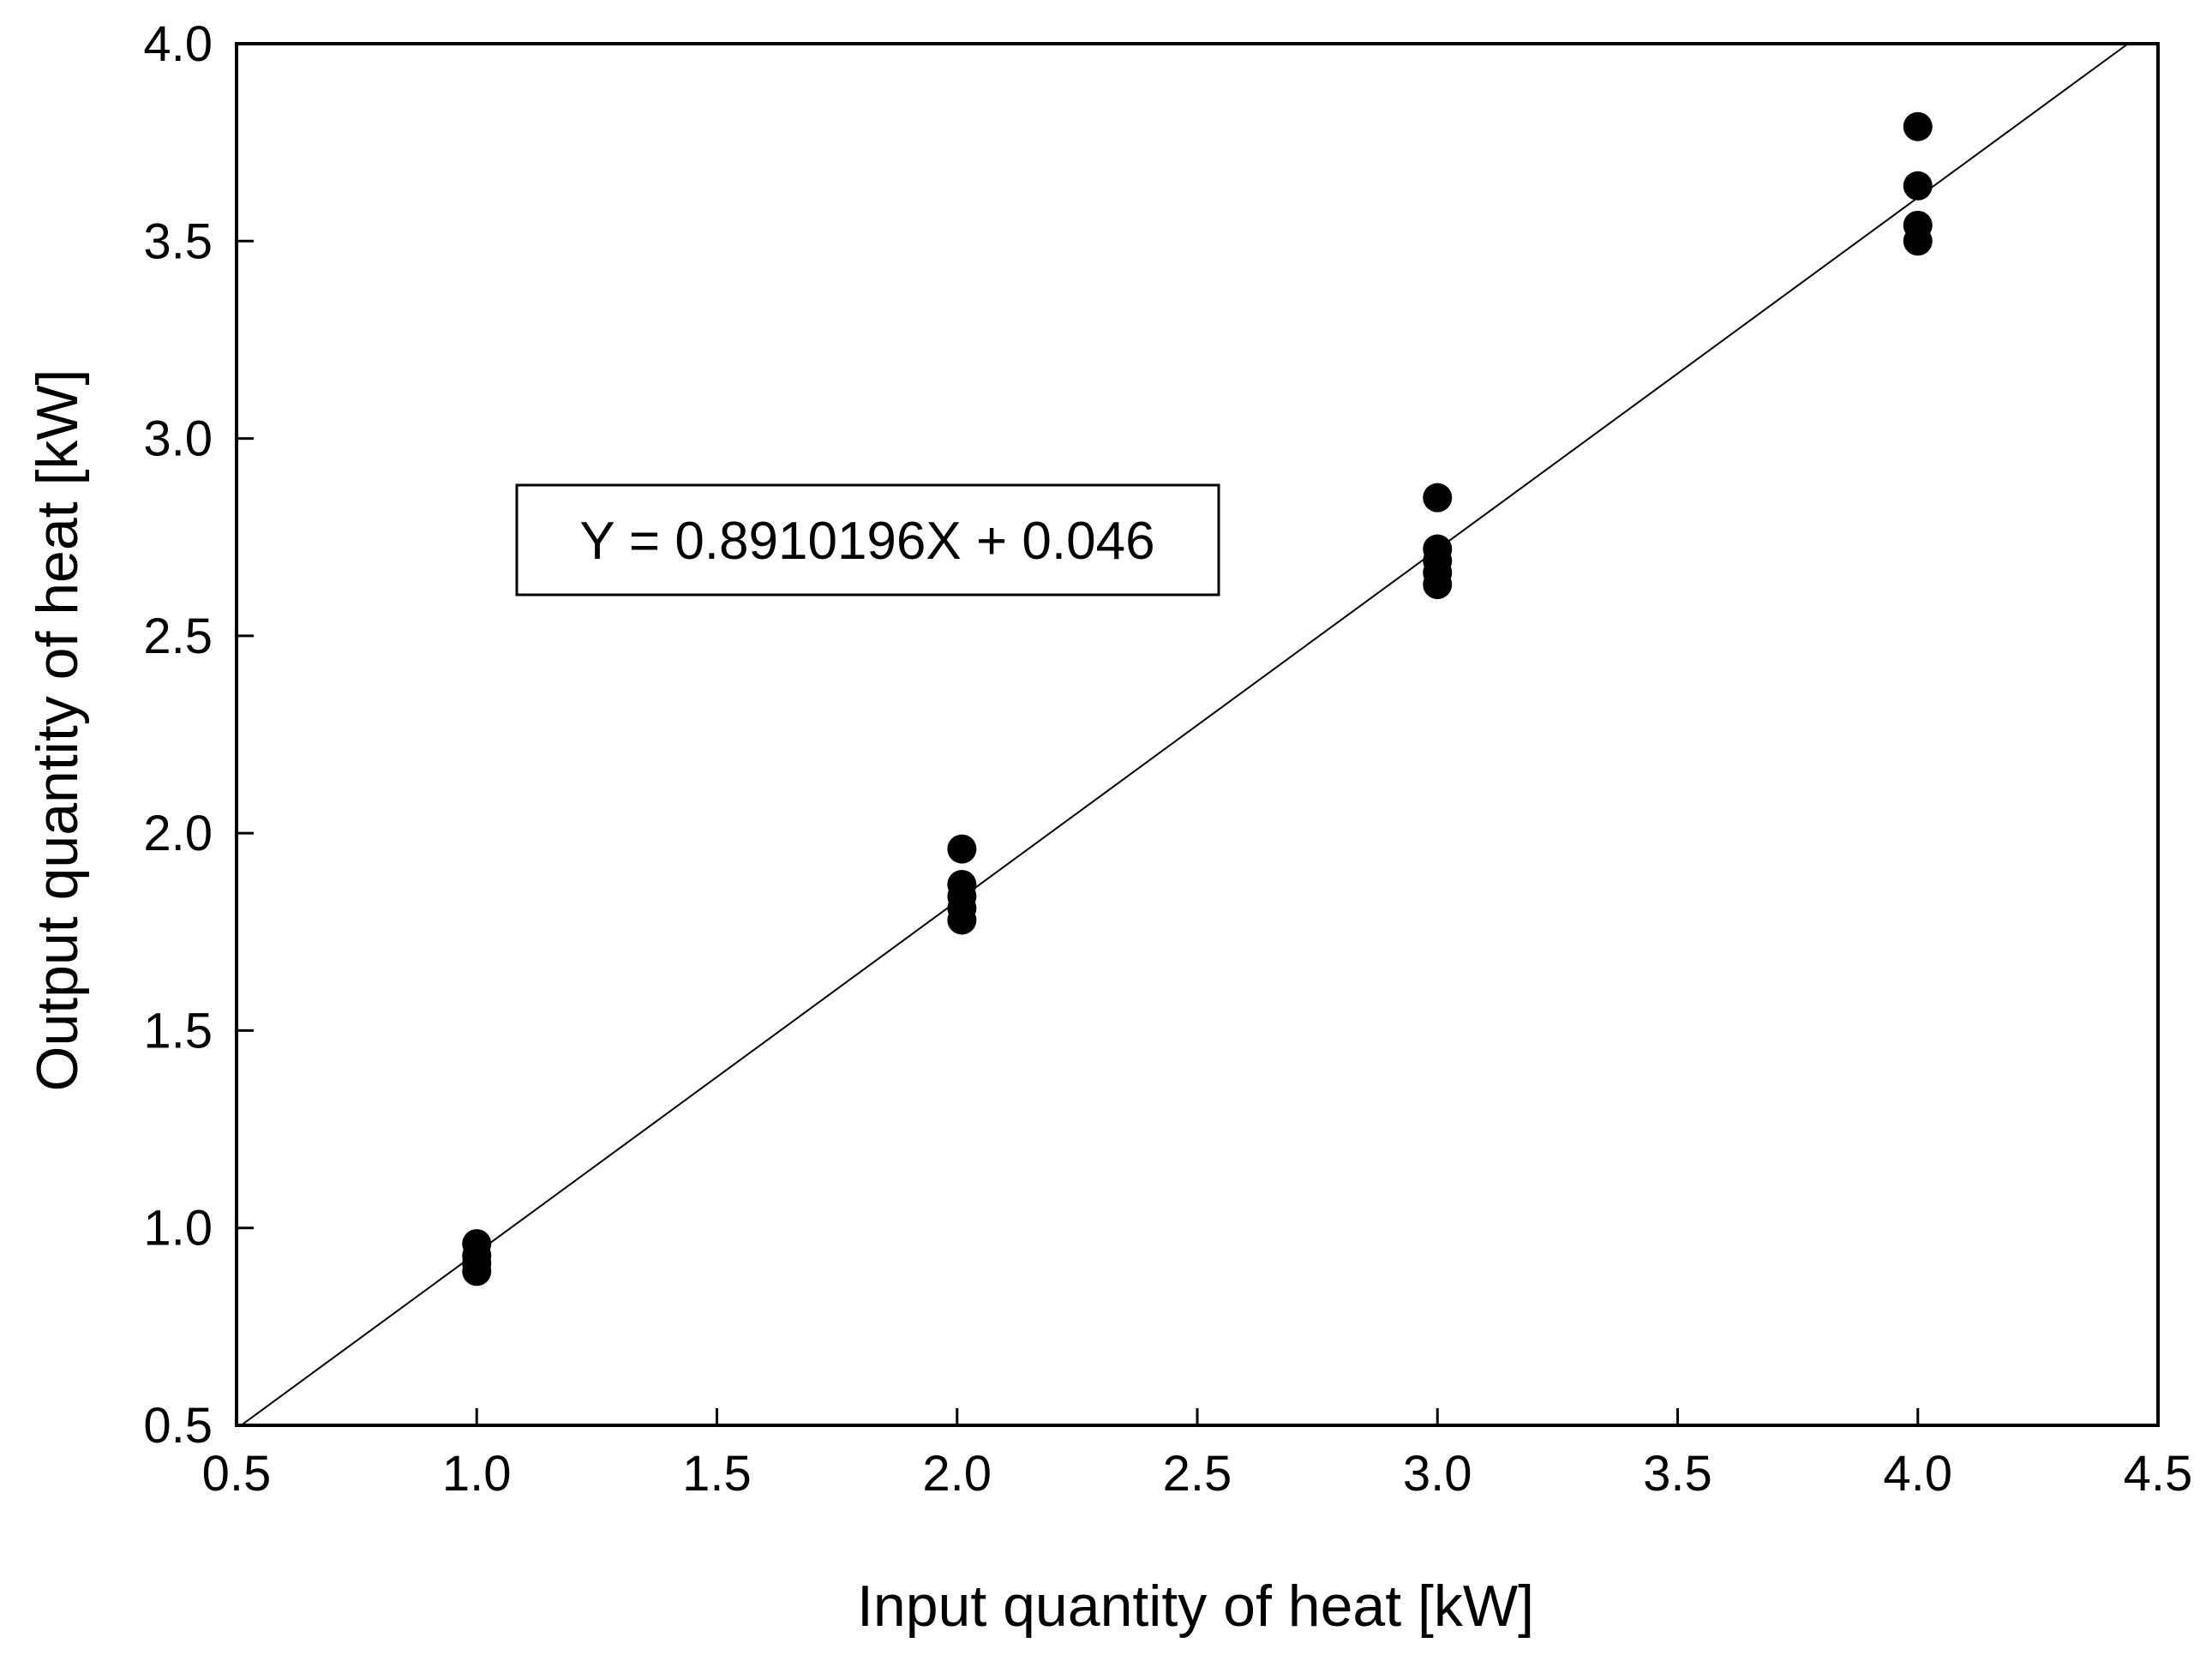 The width and height of the screenshot is (2212, 1655). I want to click on y-axis-label: Output quantity of heat [kW], so click(58, 730).